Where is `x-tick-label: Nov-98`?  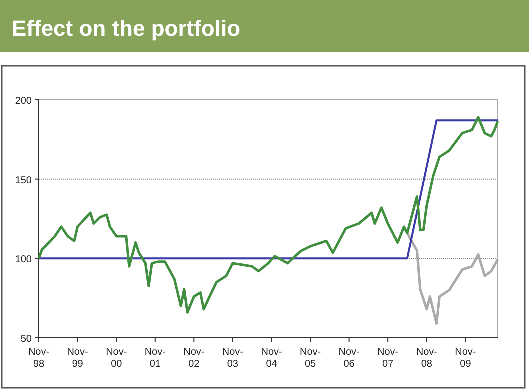
x-tick-label: Nov-98 is located at coordinates (39, 358).